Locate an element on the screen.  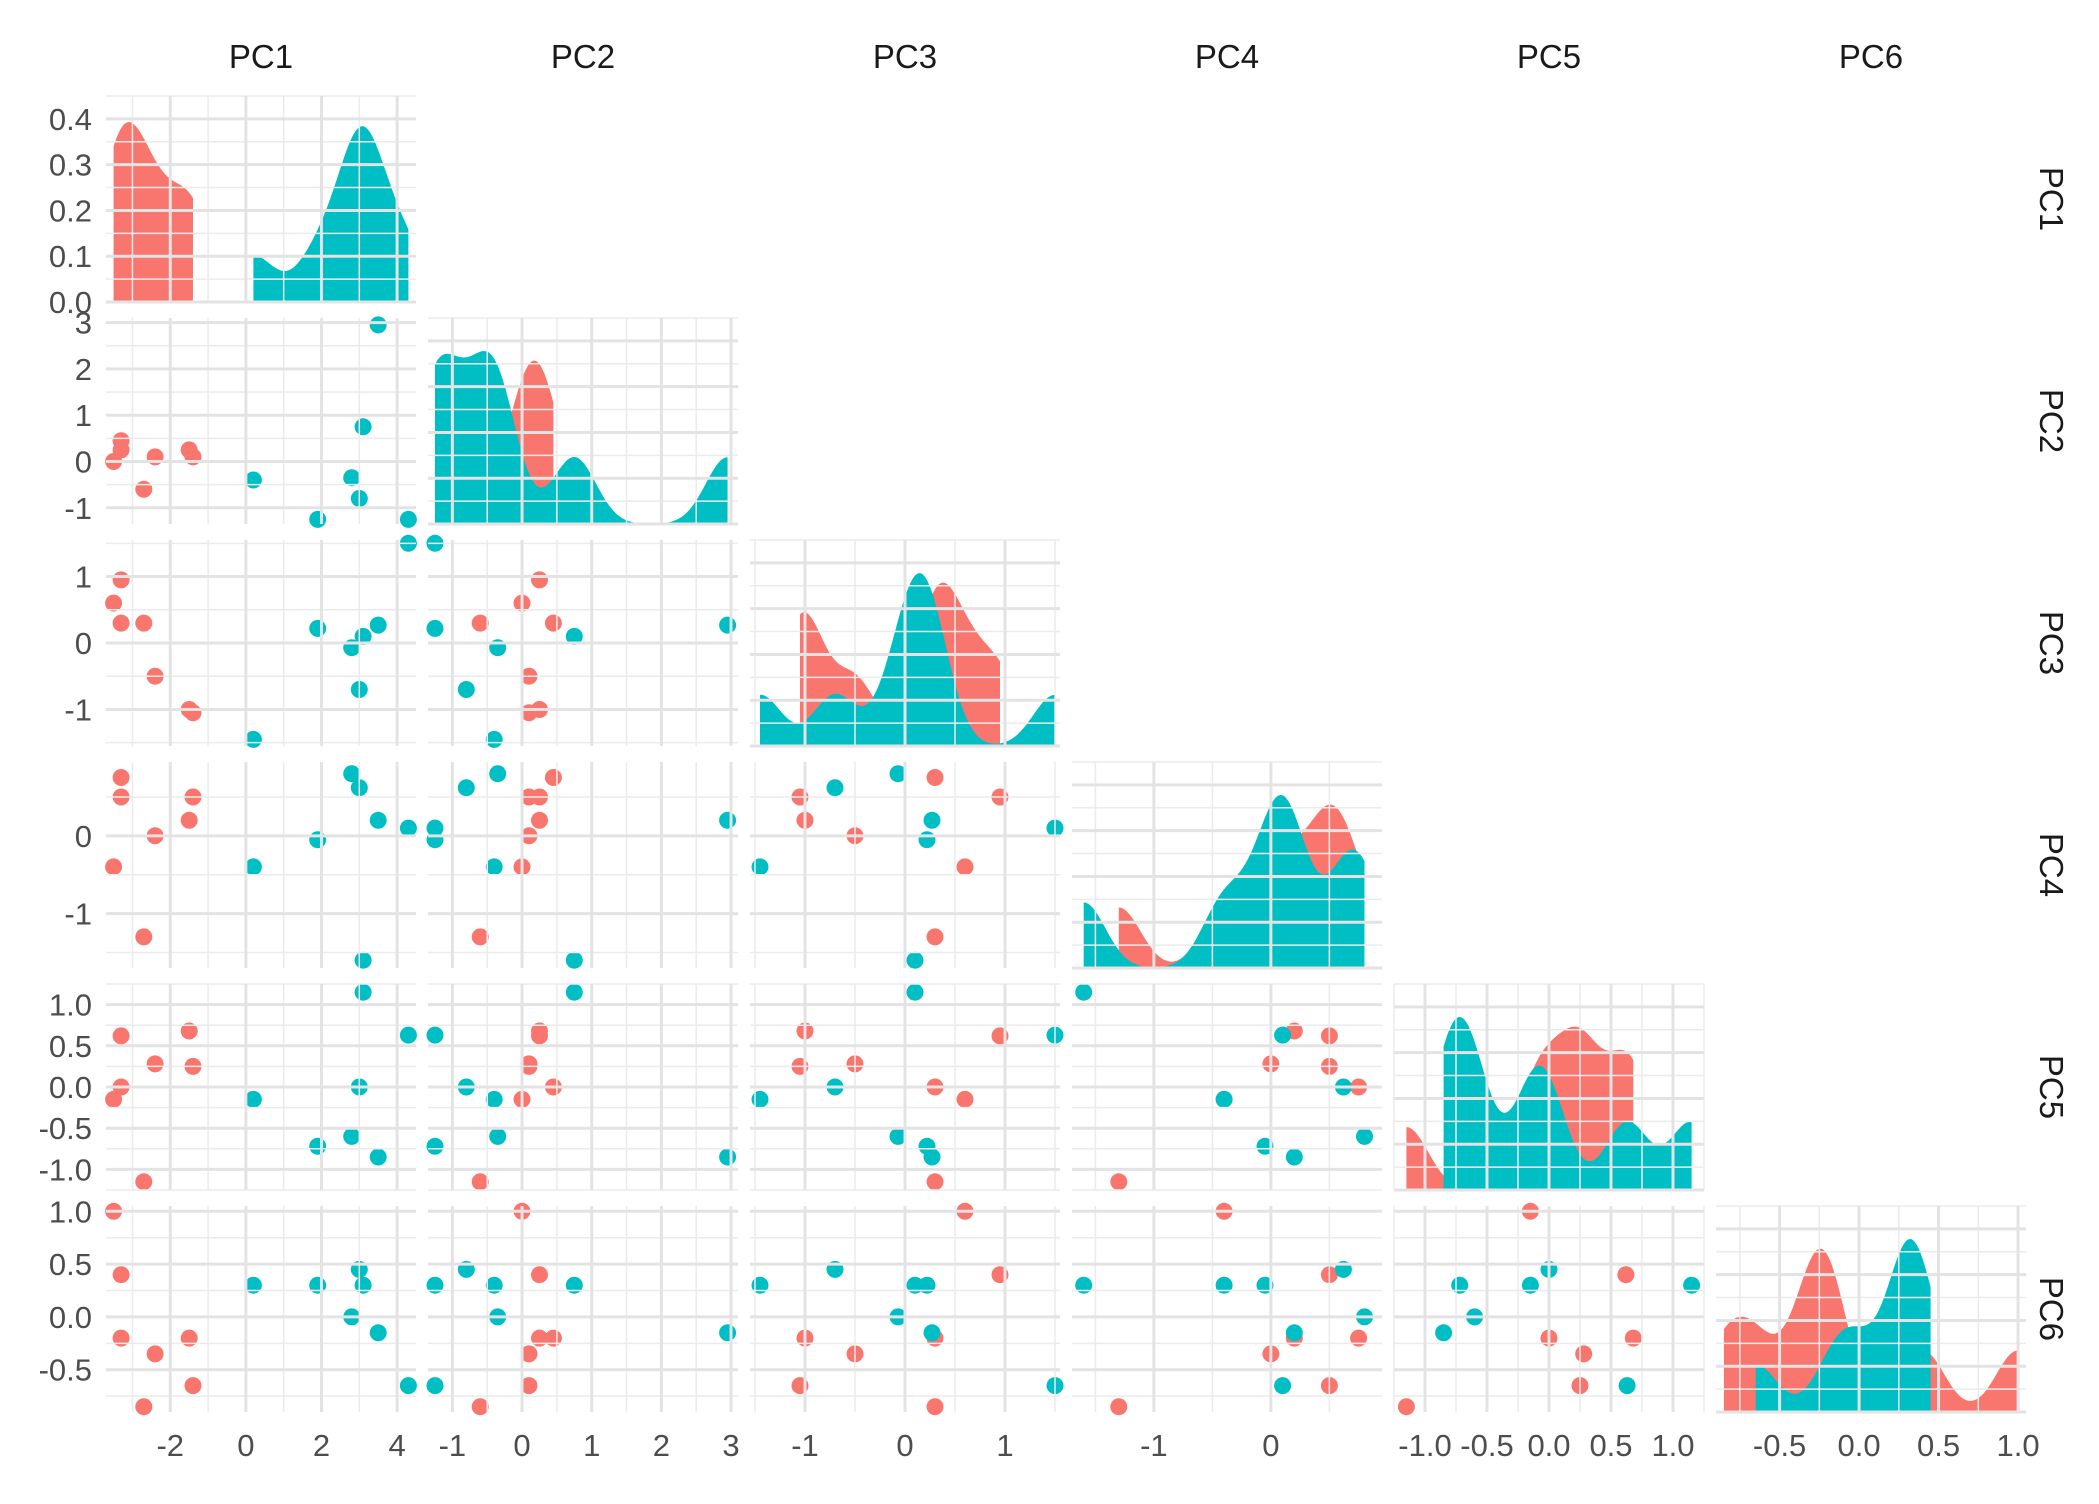
scatter-pc6-pc4-grid is located at coordinates (1227, 1309).